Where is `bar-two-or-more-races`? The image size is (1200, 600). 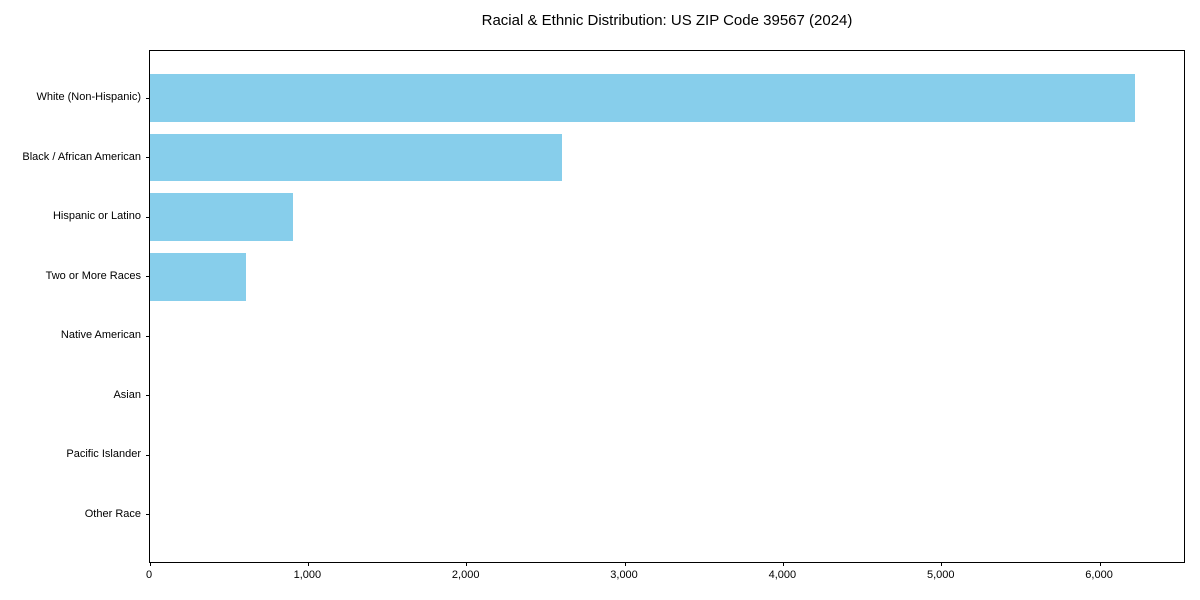
bar-two-or-more-races is located at coordinates (198, 276).